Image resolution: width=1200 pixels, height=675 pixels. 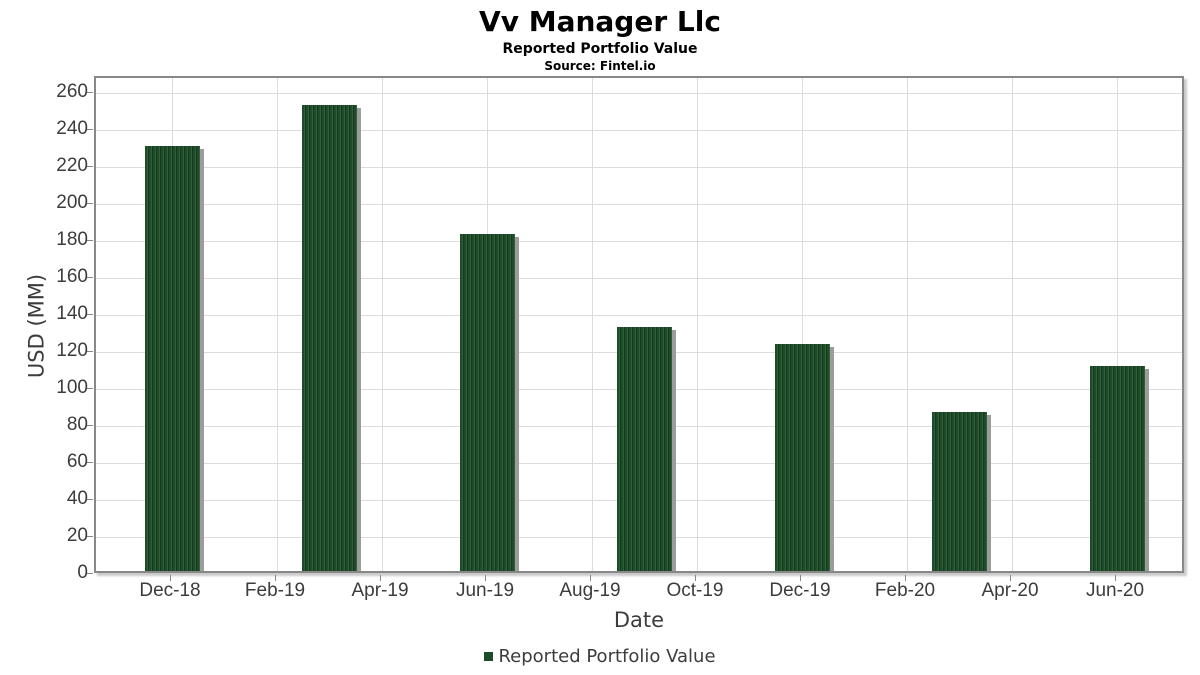 What do you see at coordinates (639, 620) in the screenshot?
I see `x-axis-title: Date` at bounding box center [639, 620].